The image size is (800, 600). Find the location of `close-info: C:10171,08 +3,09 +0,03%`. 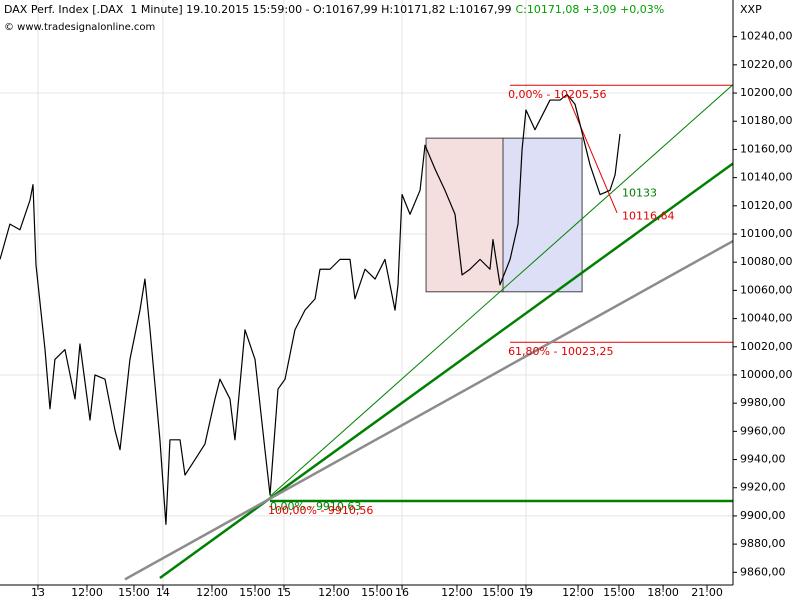

close-info: C:10171,08 +3,09 +0,03% is located at coordinates (589, 9).